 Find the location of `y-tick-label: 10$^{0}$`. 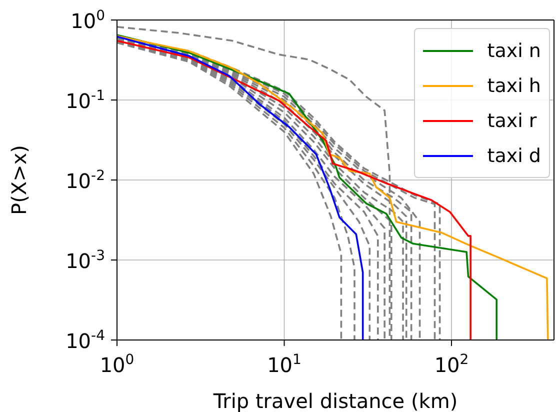

y-tick-label: 10$^{0}$ is located at coordinates (87, 20).